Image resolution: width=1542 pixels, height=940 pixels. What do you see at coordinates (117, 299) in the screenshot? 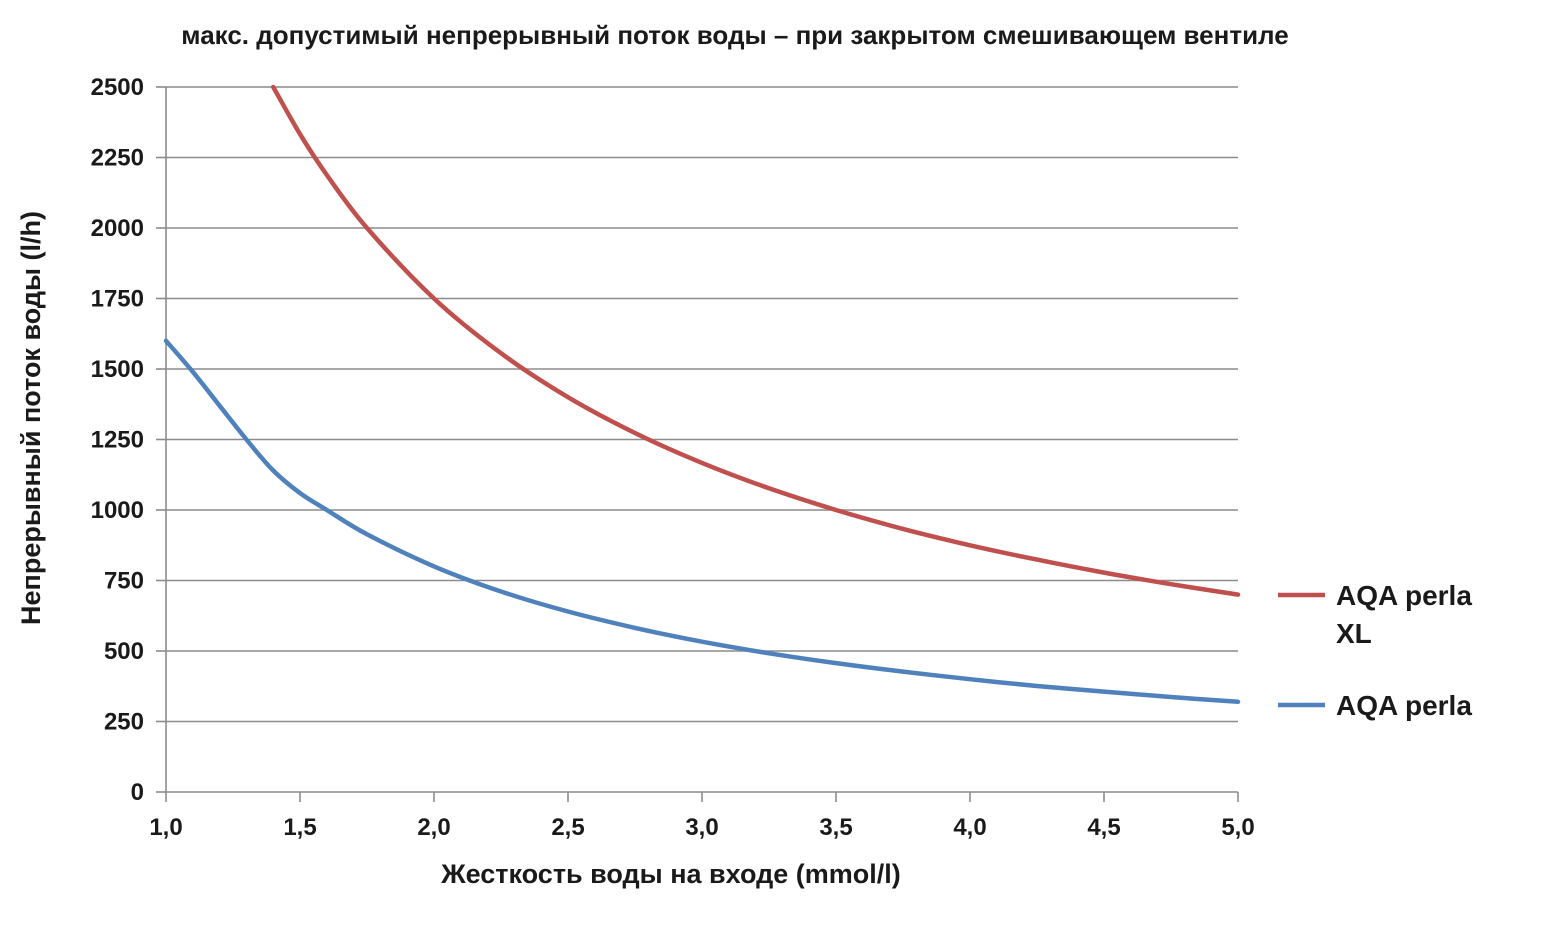
I see `y-tick-label: 1750` at bounding box center [117, 299].